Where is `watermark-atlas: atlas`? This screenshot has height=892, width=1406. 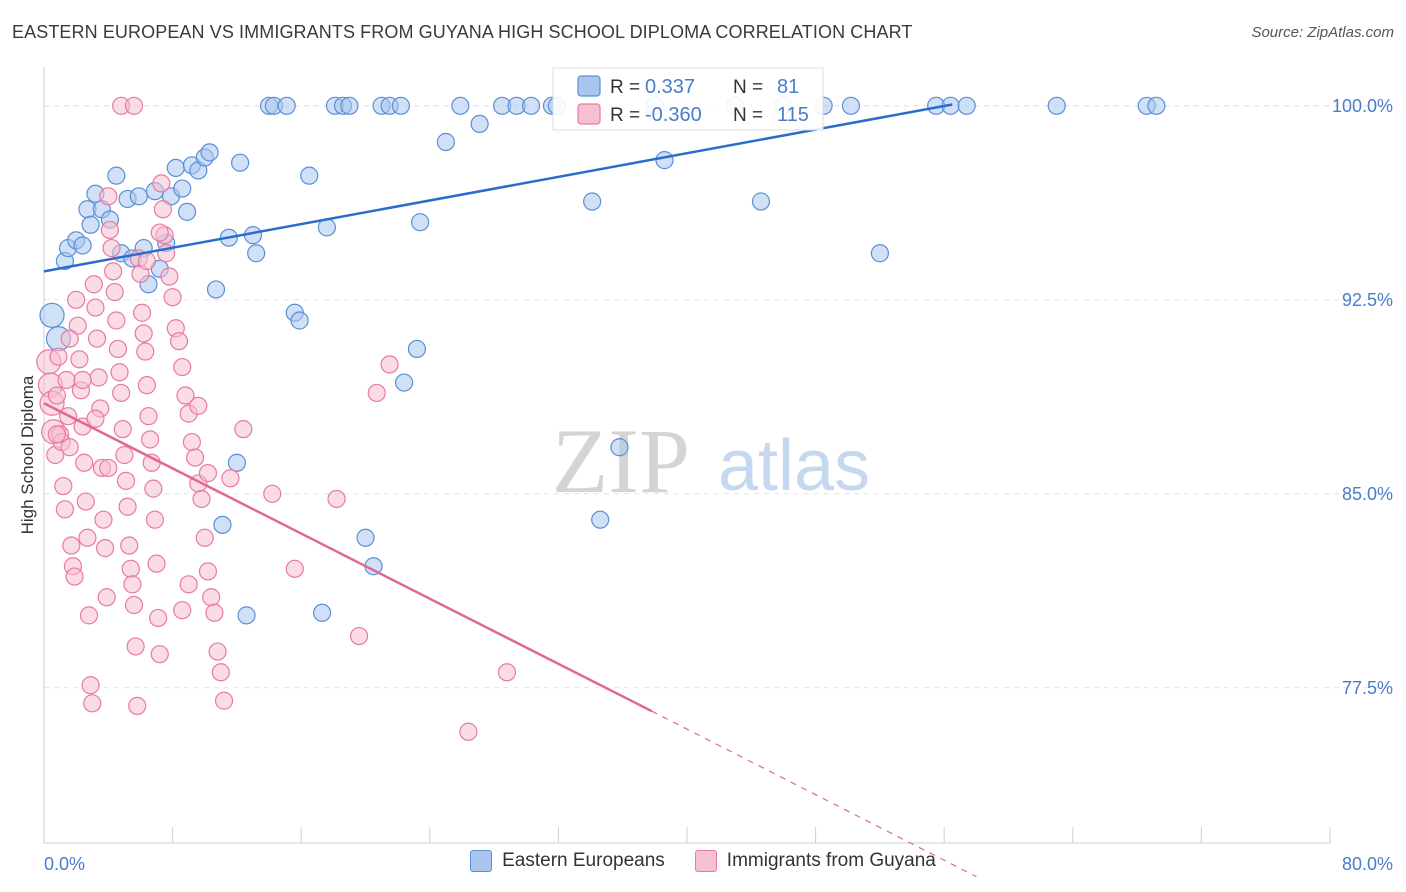 watermark-atlas: atlas is located at coordinates (794, 466).